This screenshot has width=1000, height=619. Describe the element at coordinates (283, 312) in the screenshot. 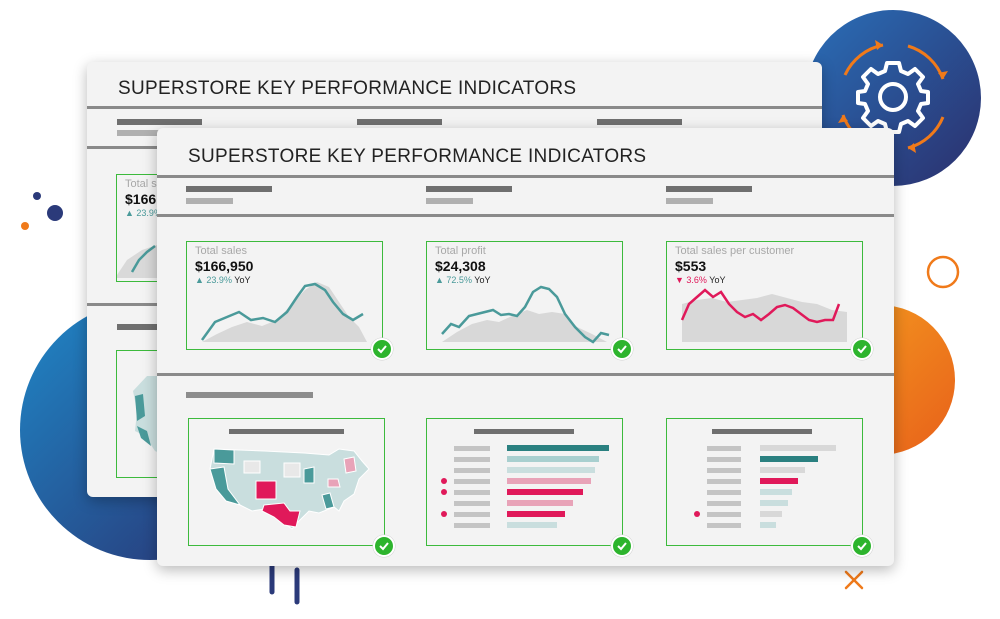

I see `sparkline-total-sales` at that location.